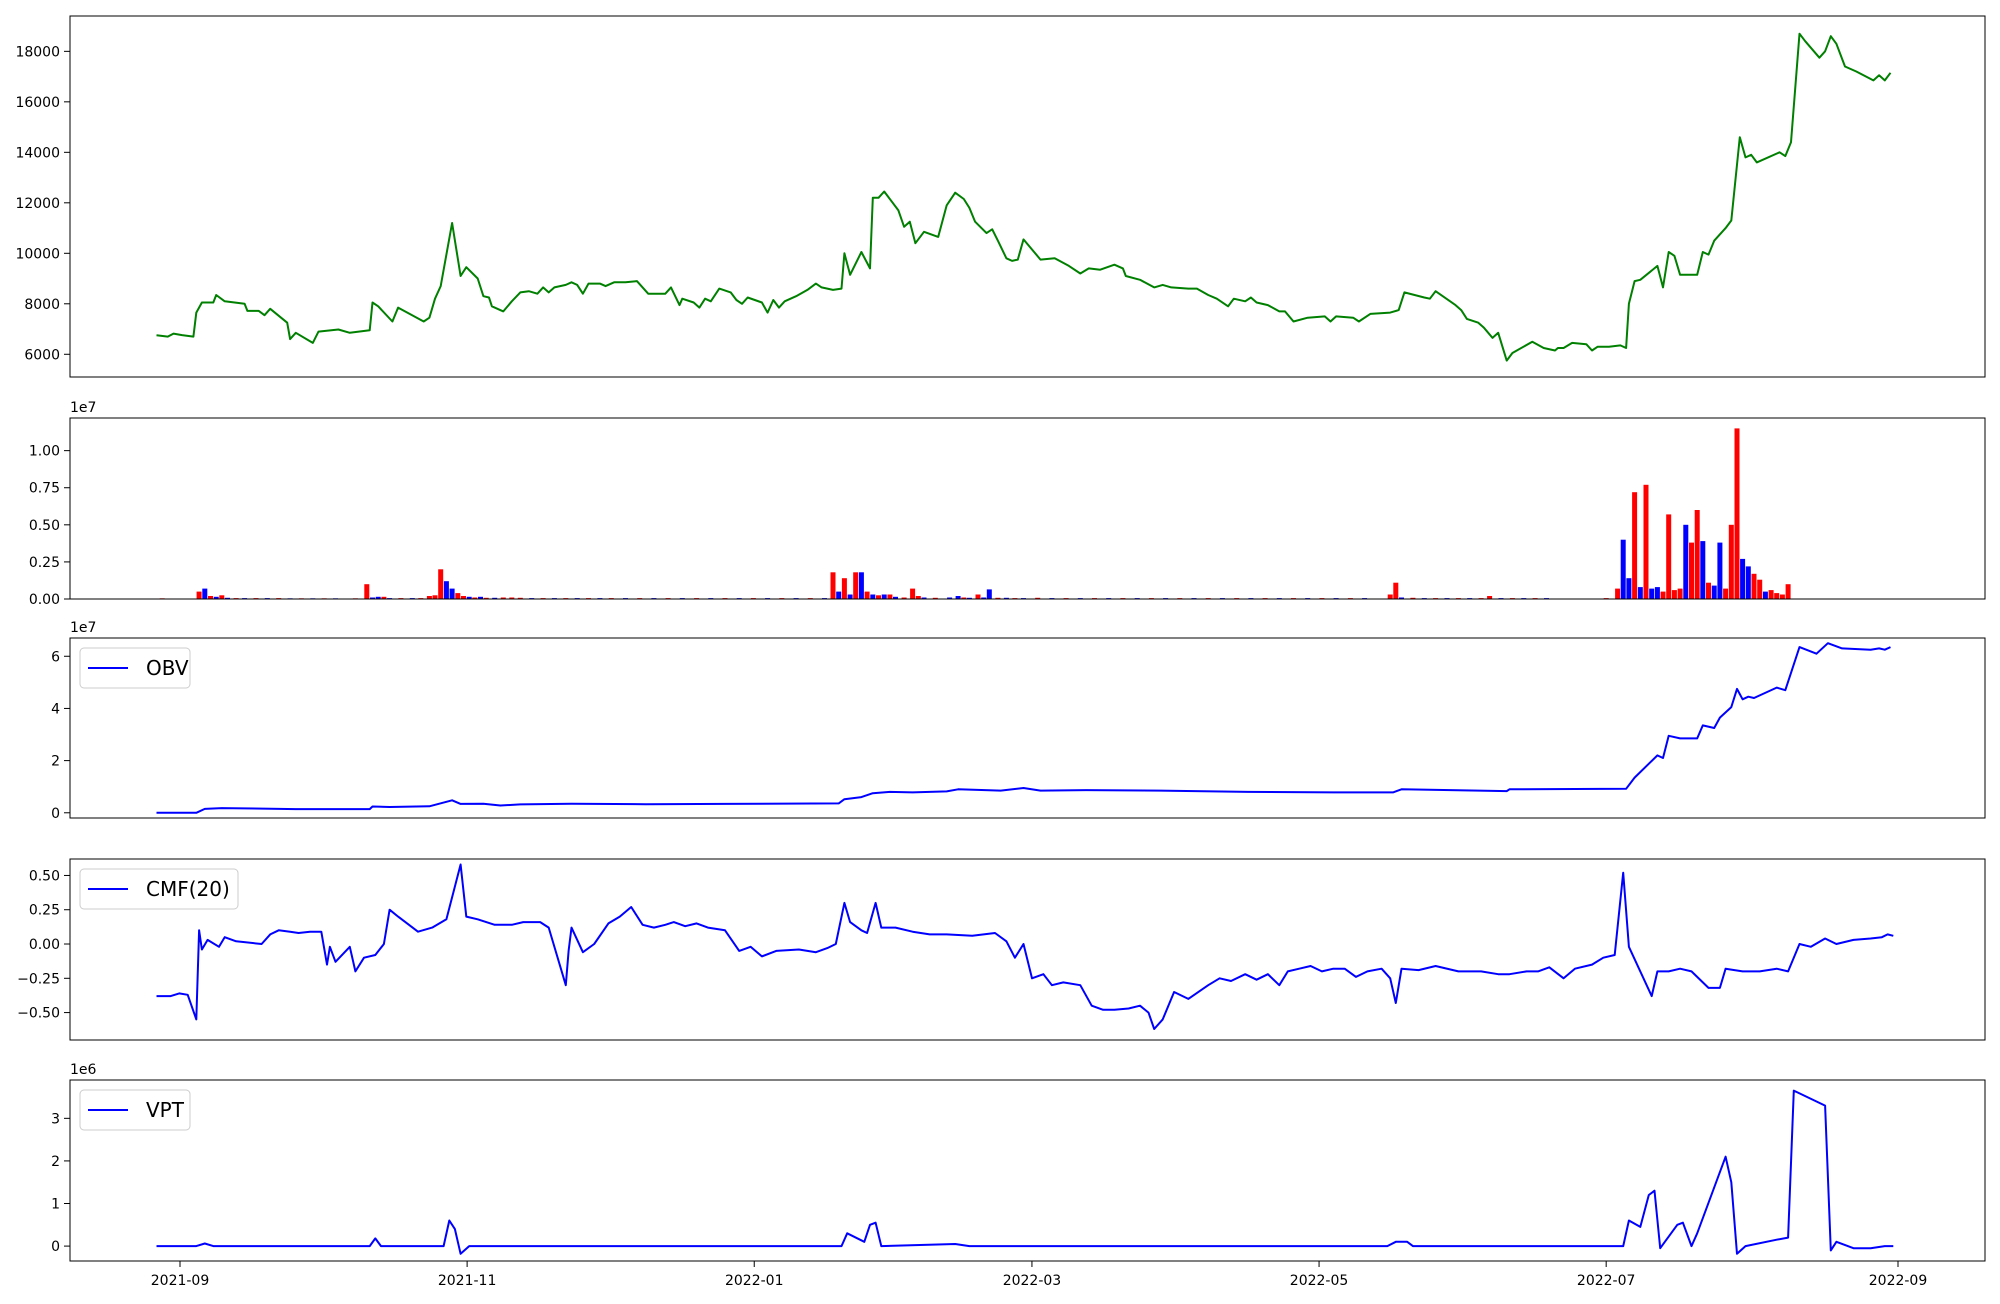 The height and width of the screenshot is (1304, 2000). I want to click on y-tick-label: 0.50, so click(44, 876).